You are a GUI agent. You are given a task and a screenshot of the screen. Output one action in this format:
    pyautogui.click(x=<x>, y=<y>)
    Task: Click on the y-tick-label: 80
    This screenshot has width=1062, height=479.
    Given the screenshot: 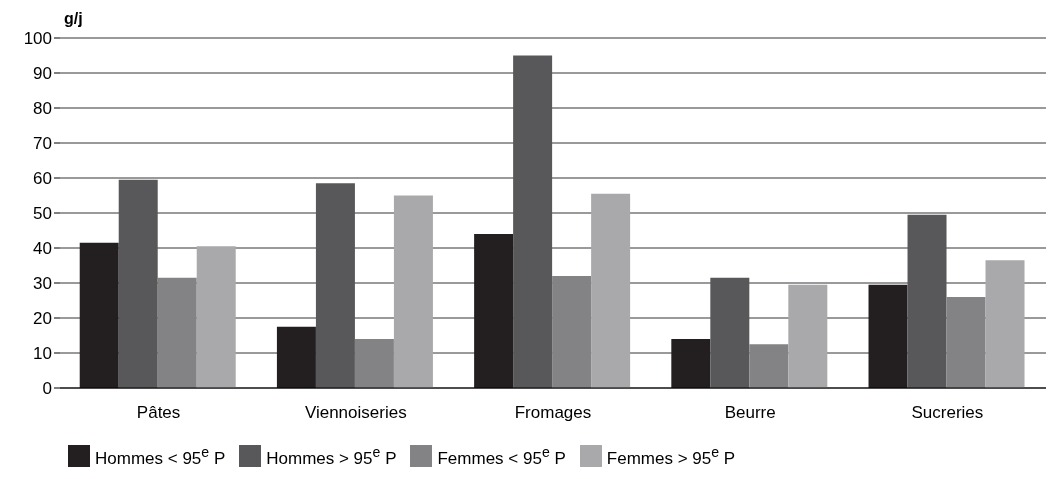 What is the action you would take?
    pyautogui.click(x=42, y=109)
    